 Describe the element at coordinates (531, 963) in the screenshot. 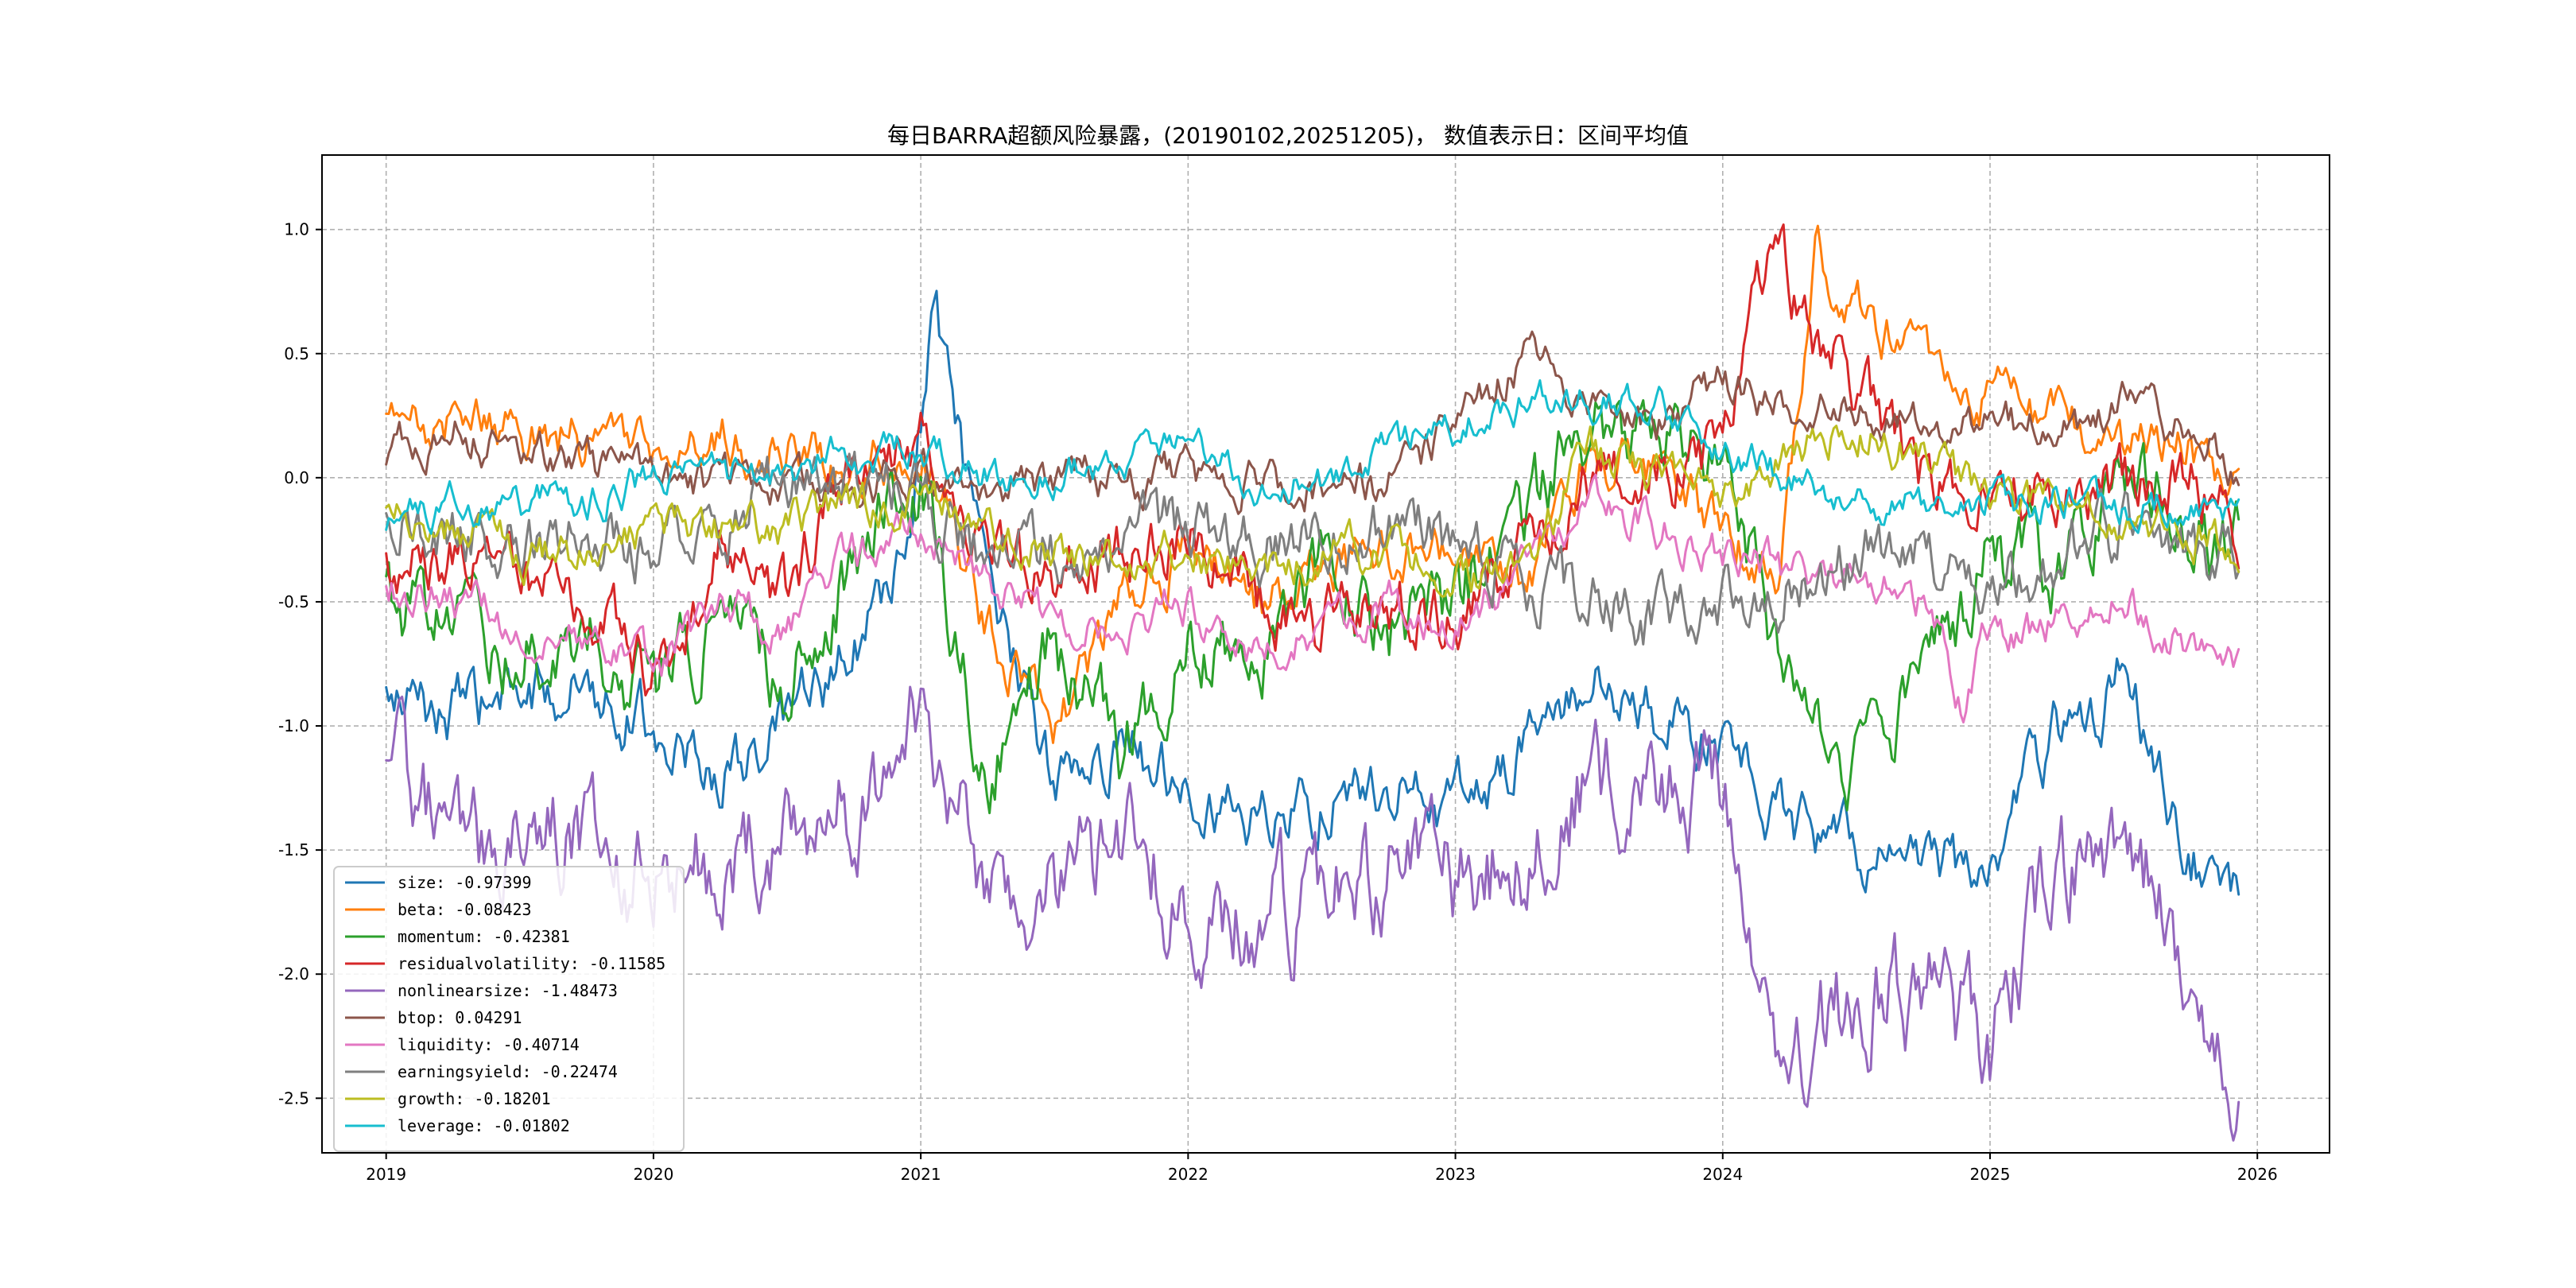

I see `legend-label-residualvolatility: residualvolatility: -0.11585` at that location.